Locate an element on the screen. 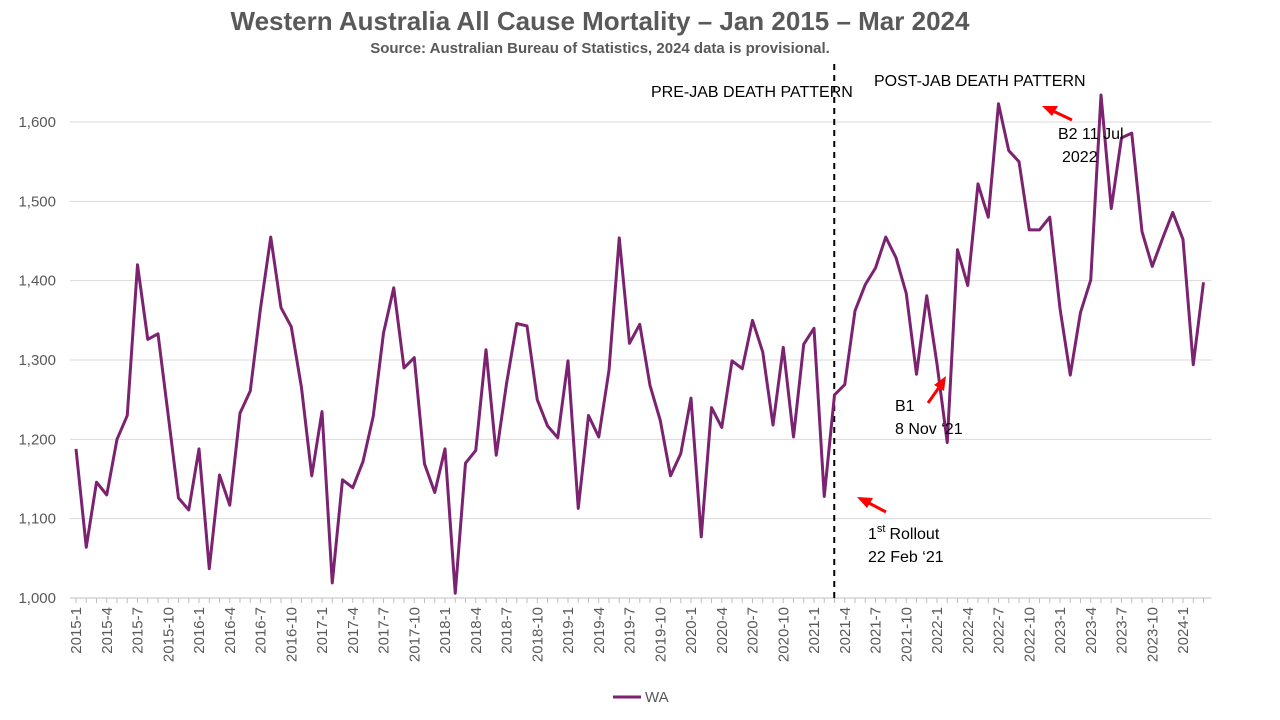 The width and height of the screenshot is (1280, 720). x-tick-label: 2023-4 is located at coordinates (1091, 630).